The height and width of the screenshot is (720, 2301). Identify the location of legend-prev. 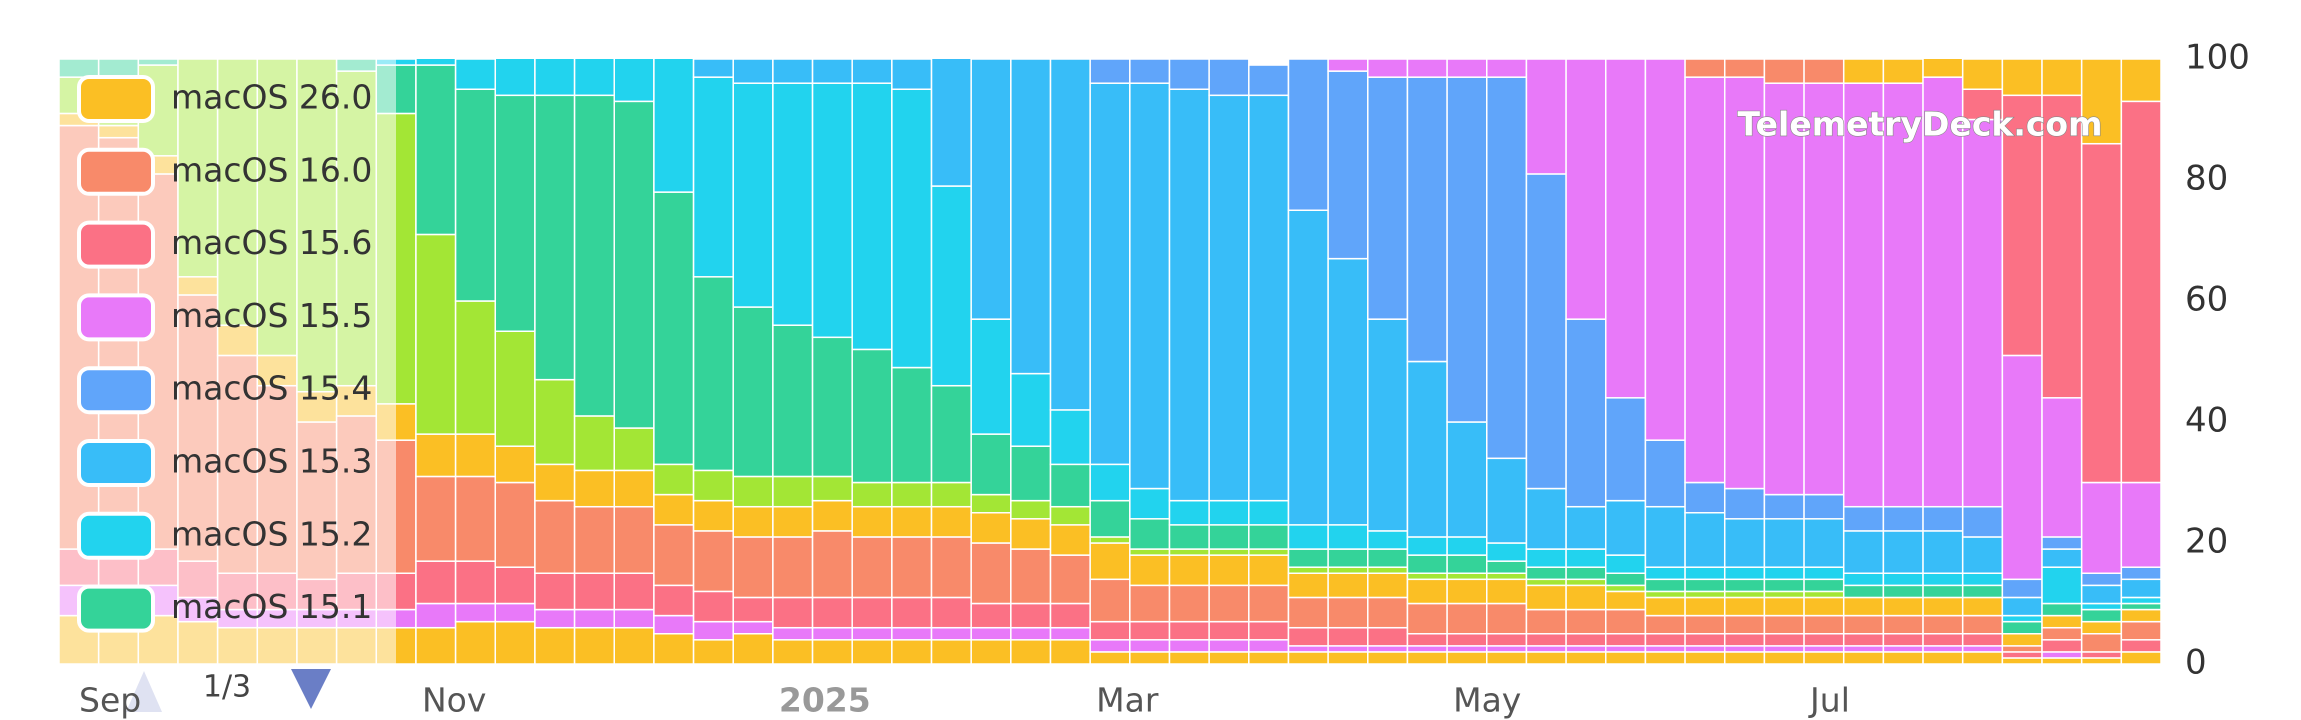
(144, 691).